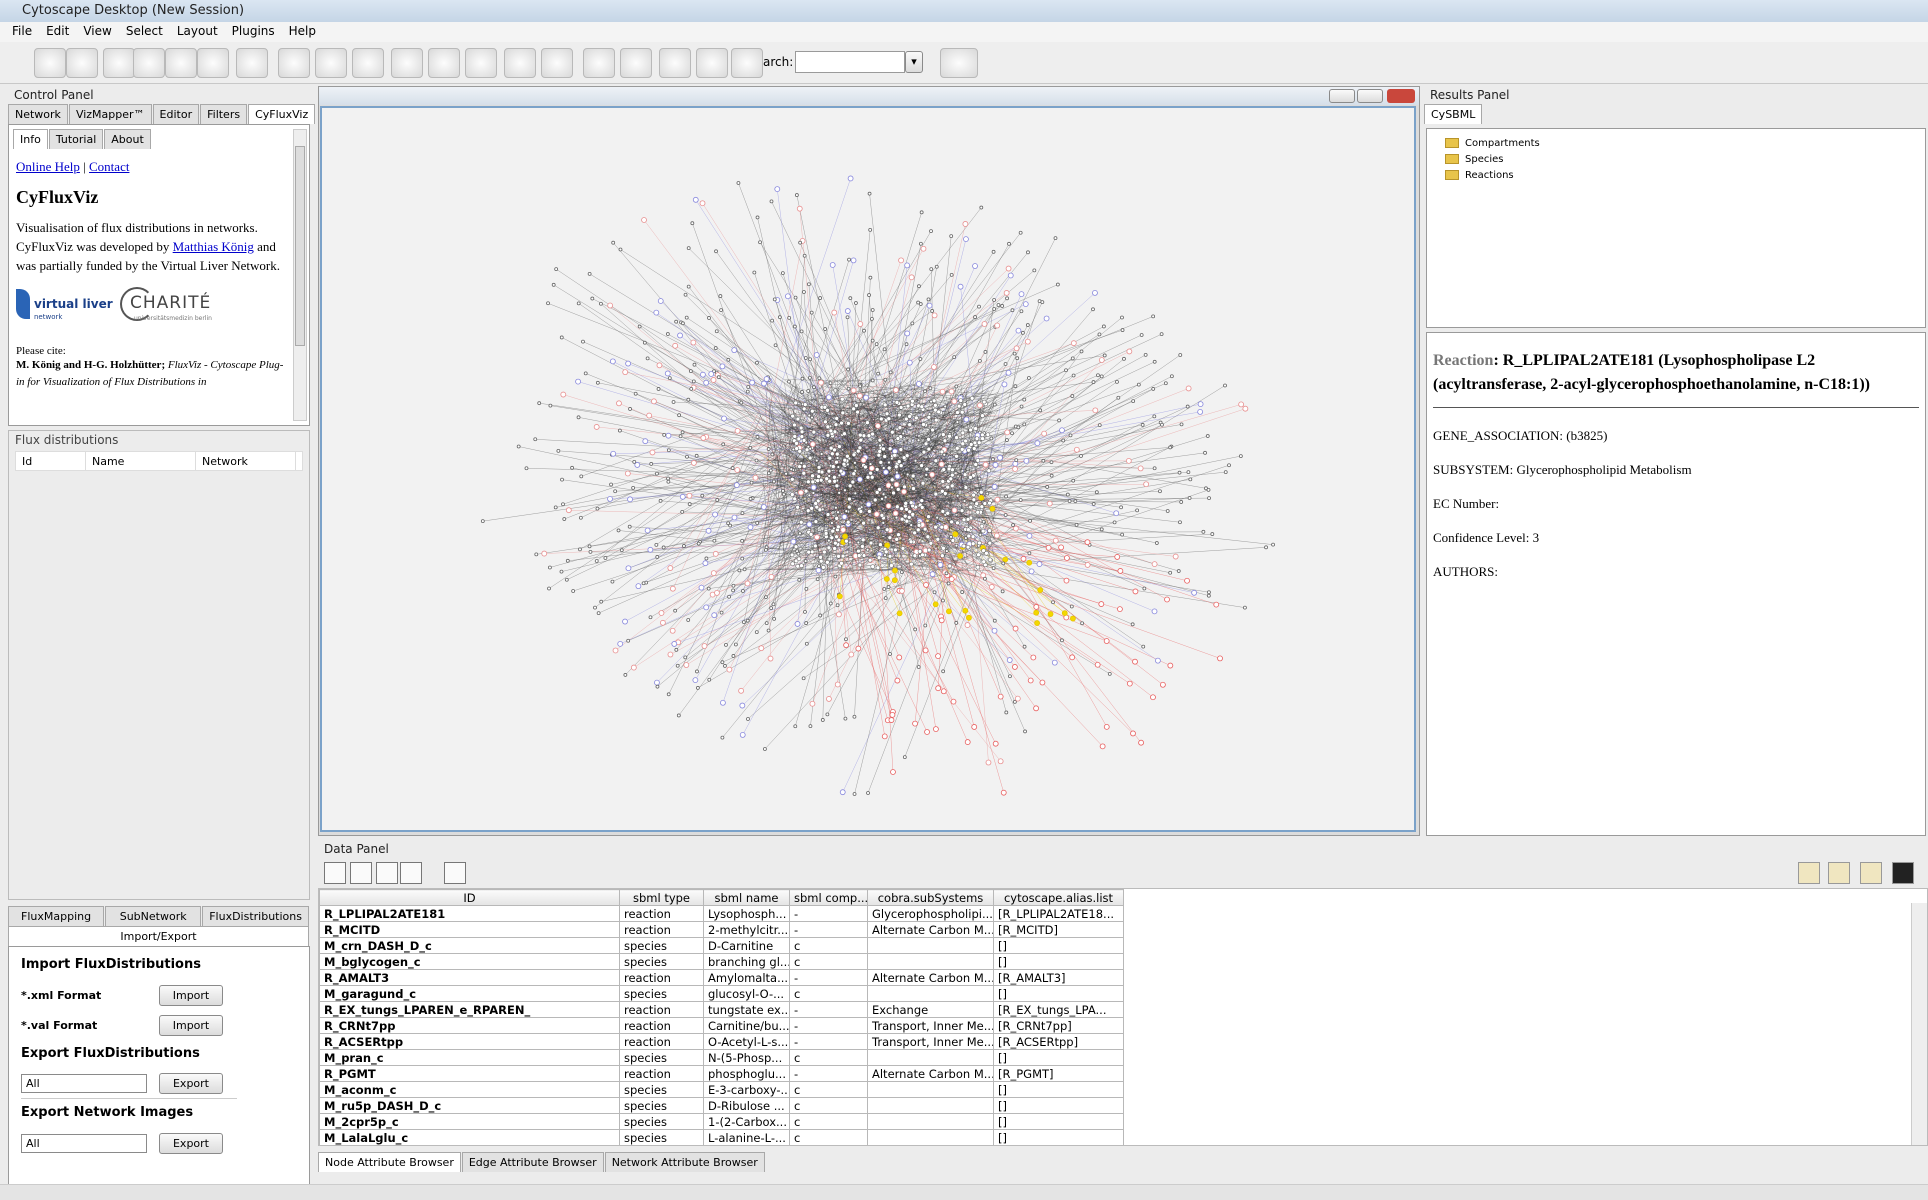 This screenshot has height=1200, width=1928. Describe the element at coordinates (1342, 96) in the screenshot. I see `minimize` at that location.